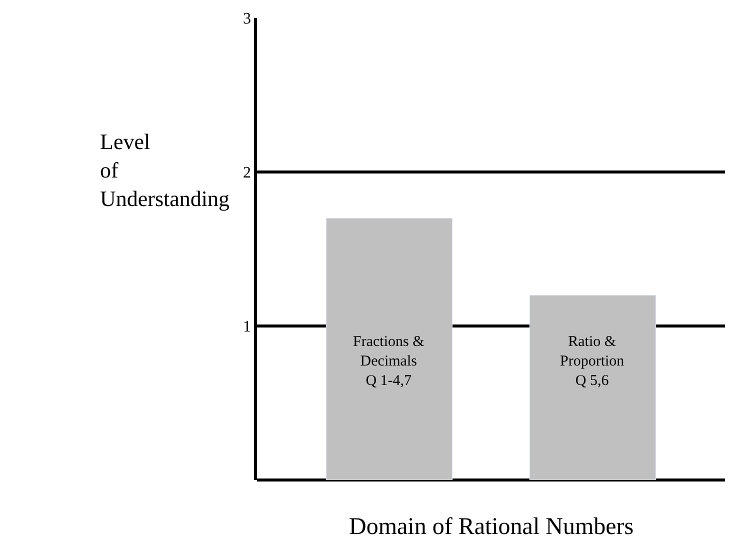  Describe the element at coordinates (491, 527) in the screenshot. I see `x-axis-title: Domain of Rational Numbers` at that location.